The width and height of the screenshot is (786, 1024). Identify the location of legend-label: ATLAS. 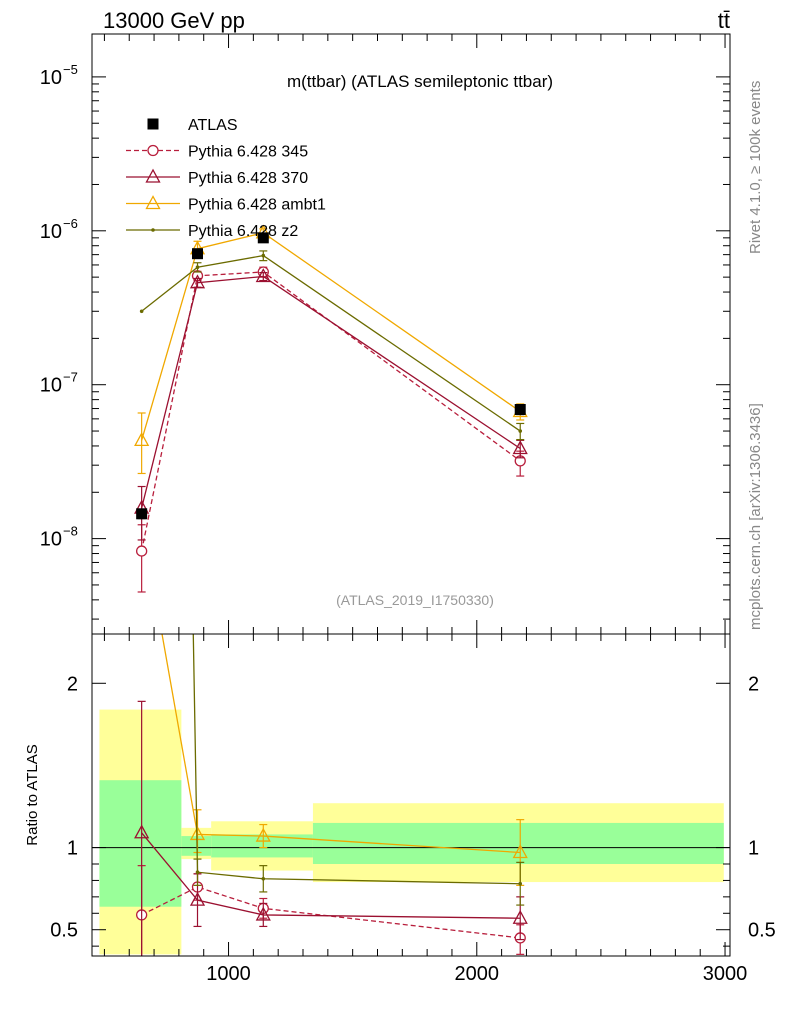
(213, 125).